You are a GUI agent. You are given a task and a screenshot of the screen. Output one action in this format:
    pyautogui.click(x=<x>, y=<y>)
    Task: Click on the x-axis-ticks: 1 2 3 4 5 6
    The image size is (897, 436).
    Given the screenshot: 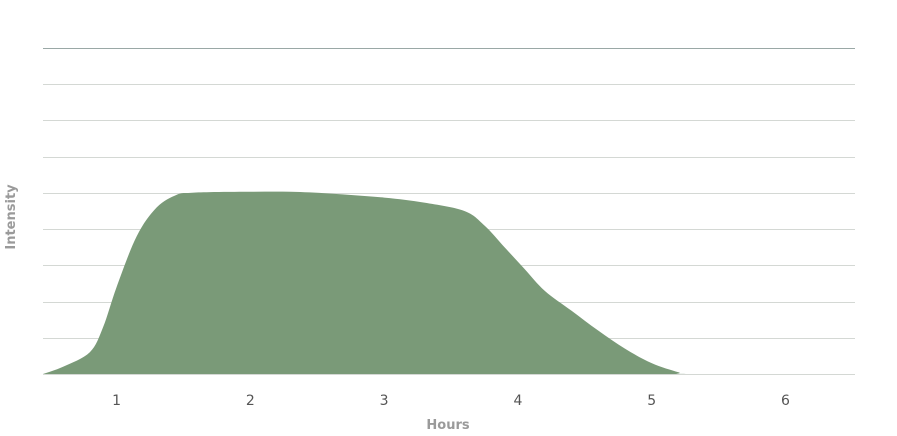 What is the action you would take?
    pyautogui.click(x=451, y=401)
    